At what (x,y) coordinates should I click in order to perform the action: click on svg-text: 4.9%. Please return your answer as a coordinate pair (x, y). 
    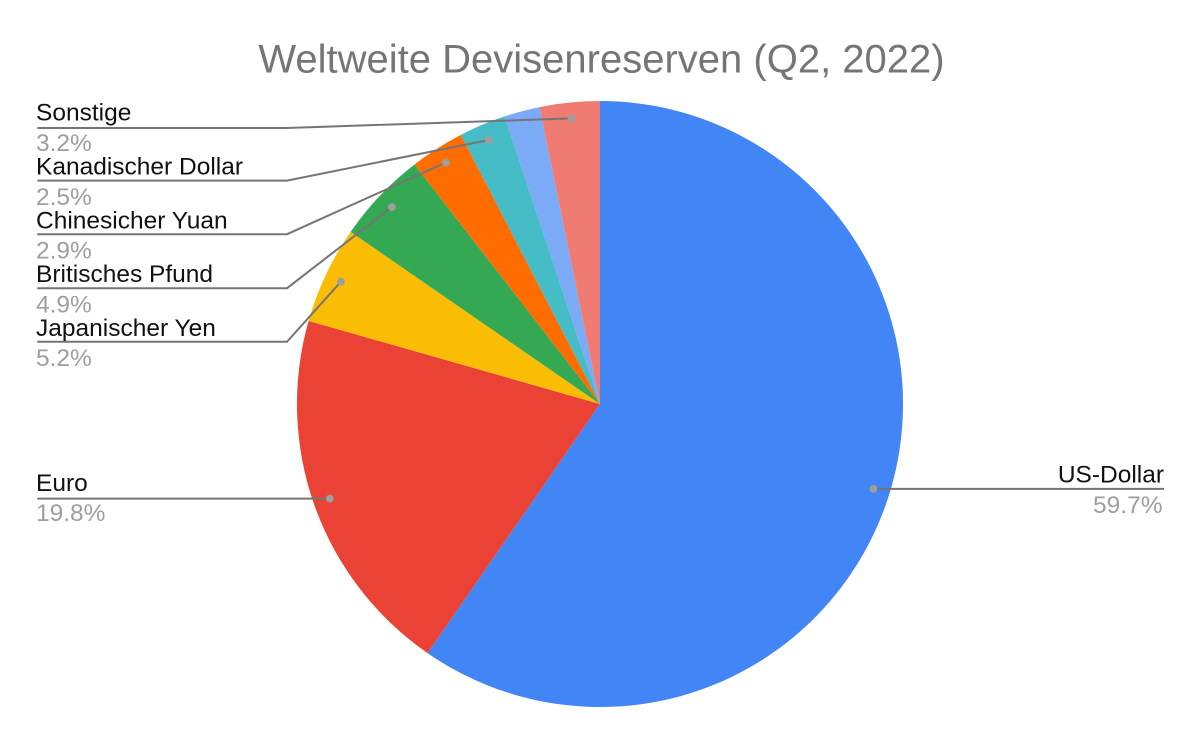
    Looking at the image, I should click on (64, 304).